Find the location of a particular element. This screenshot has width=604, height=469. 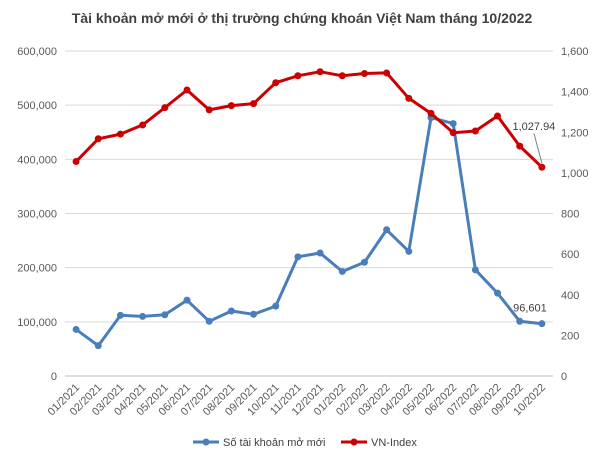

y-right-tick-label: 1,400 is located at coordinates (575, 93).